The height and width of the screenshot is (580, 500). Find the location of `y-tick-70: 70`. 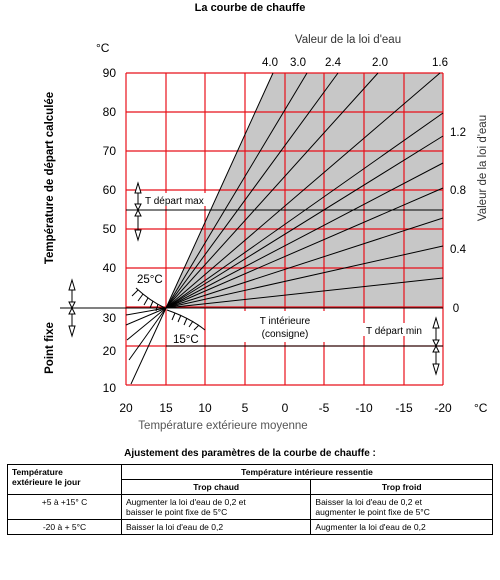

y-tick-70: 70 is located at coordinates (110, 151).